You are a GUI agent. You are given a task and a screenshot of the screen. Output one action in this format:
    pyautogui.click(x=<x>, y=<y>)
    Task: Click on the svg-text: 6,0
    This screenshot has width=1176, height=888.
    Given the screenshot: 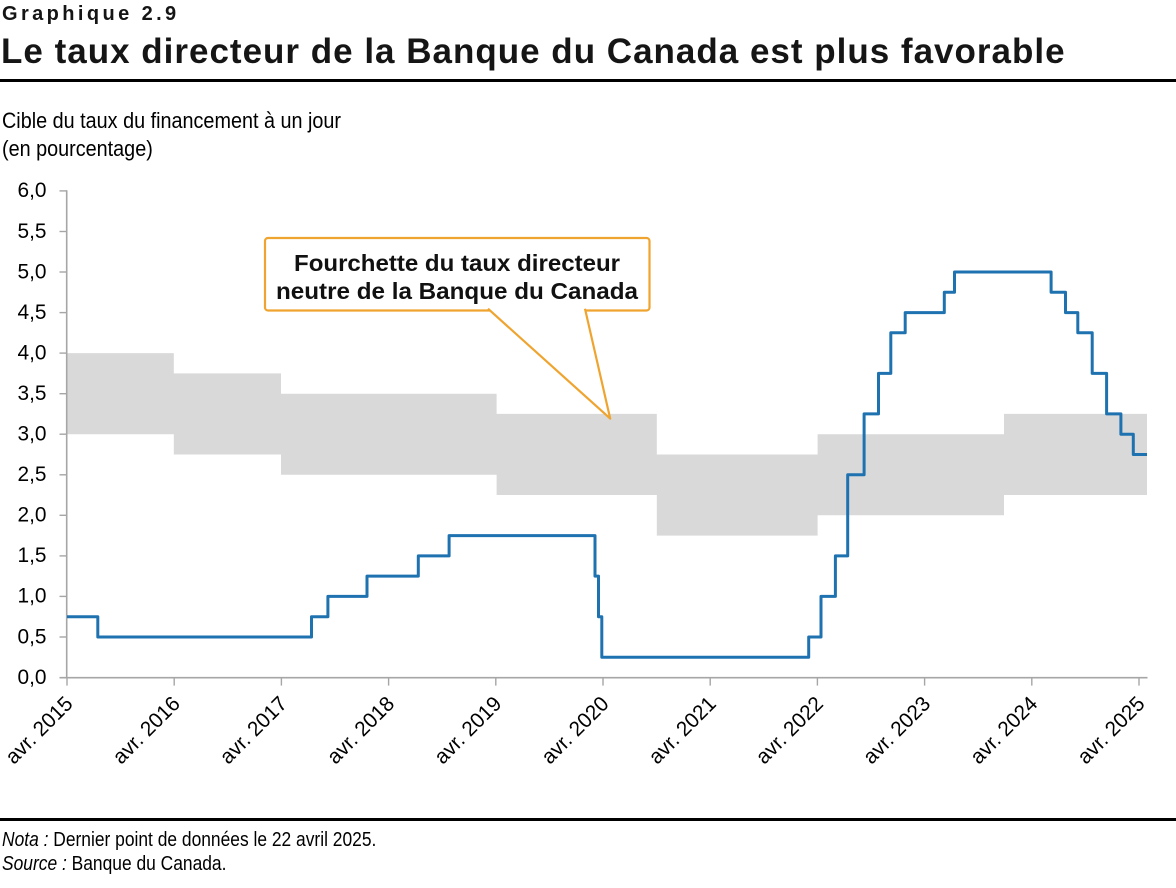 What is the action you would take?
    pyautogui.click(x=32, y=190)
    